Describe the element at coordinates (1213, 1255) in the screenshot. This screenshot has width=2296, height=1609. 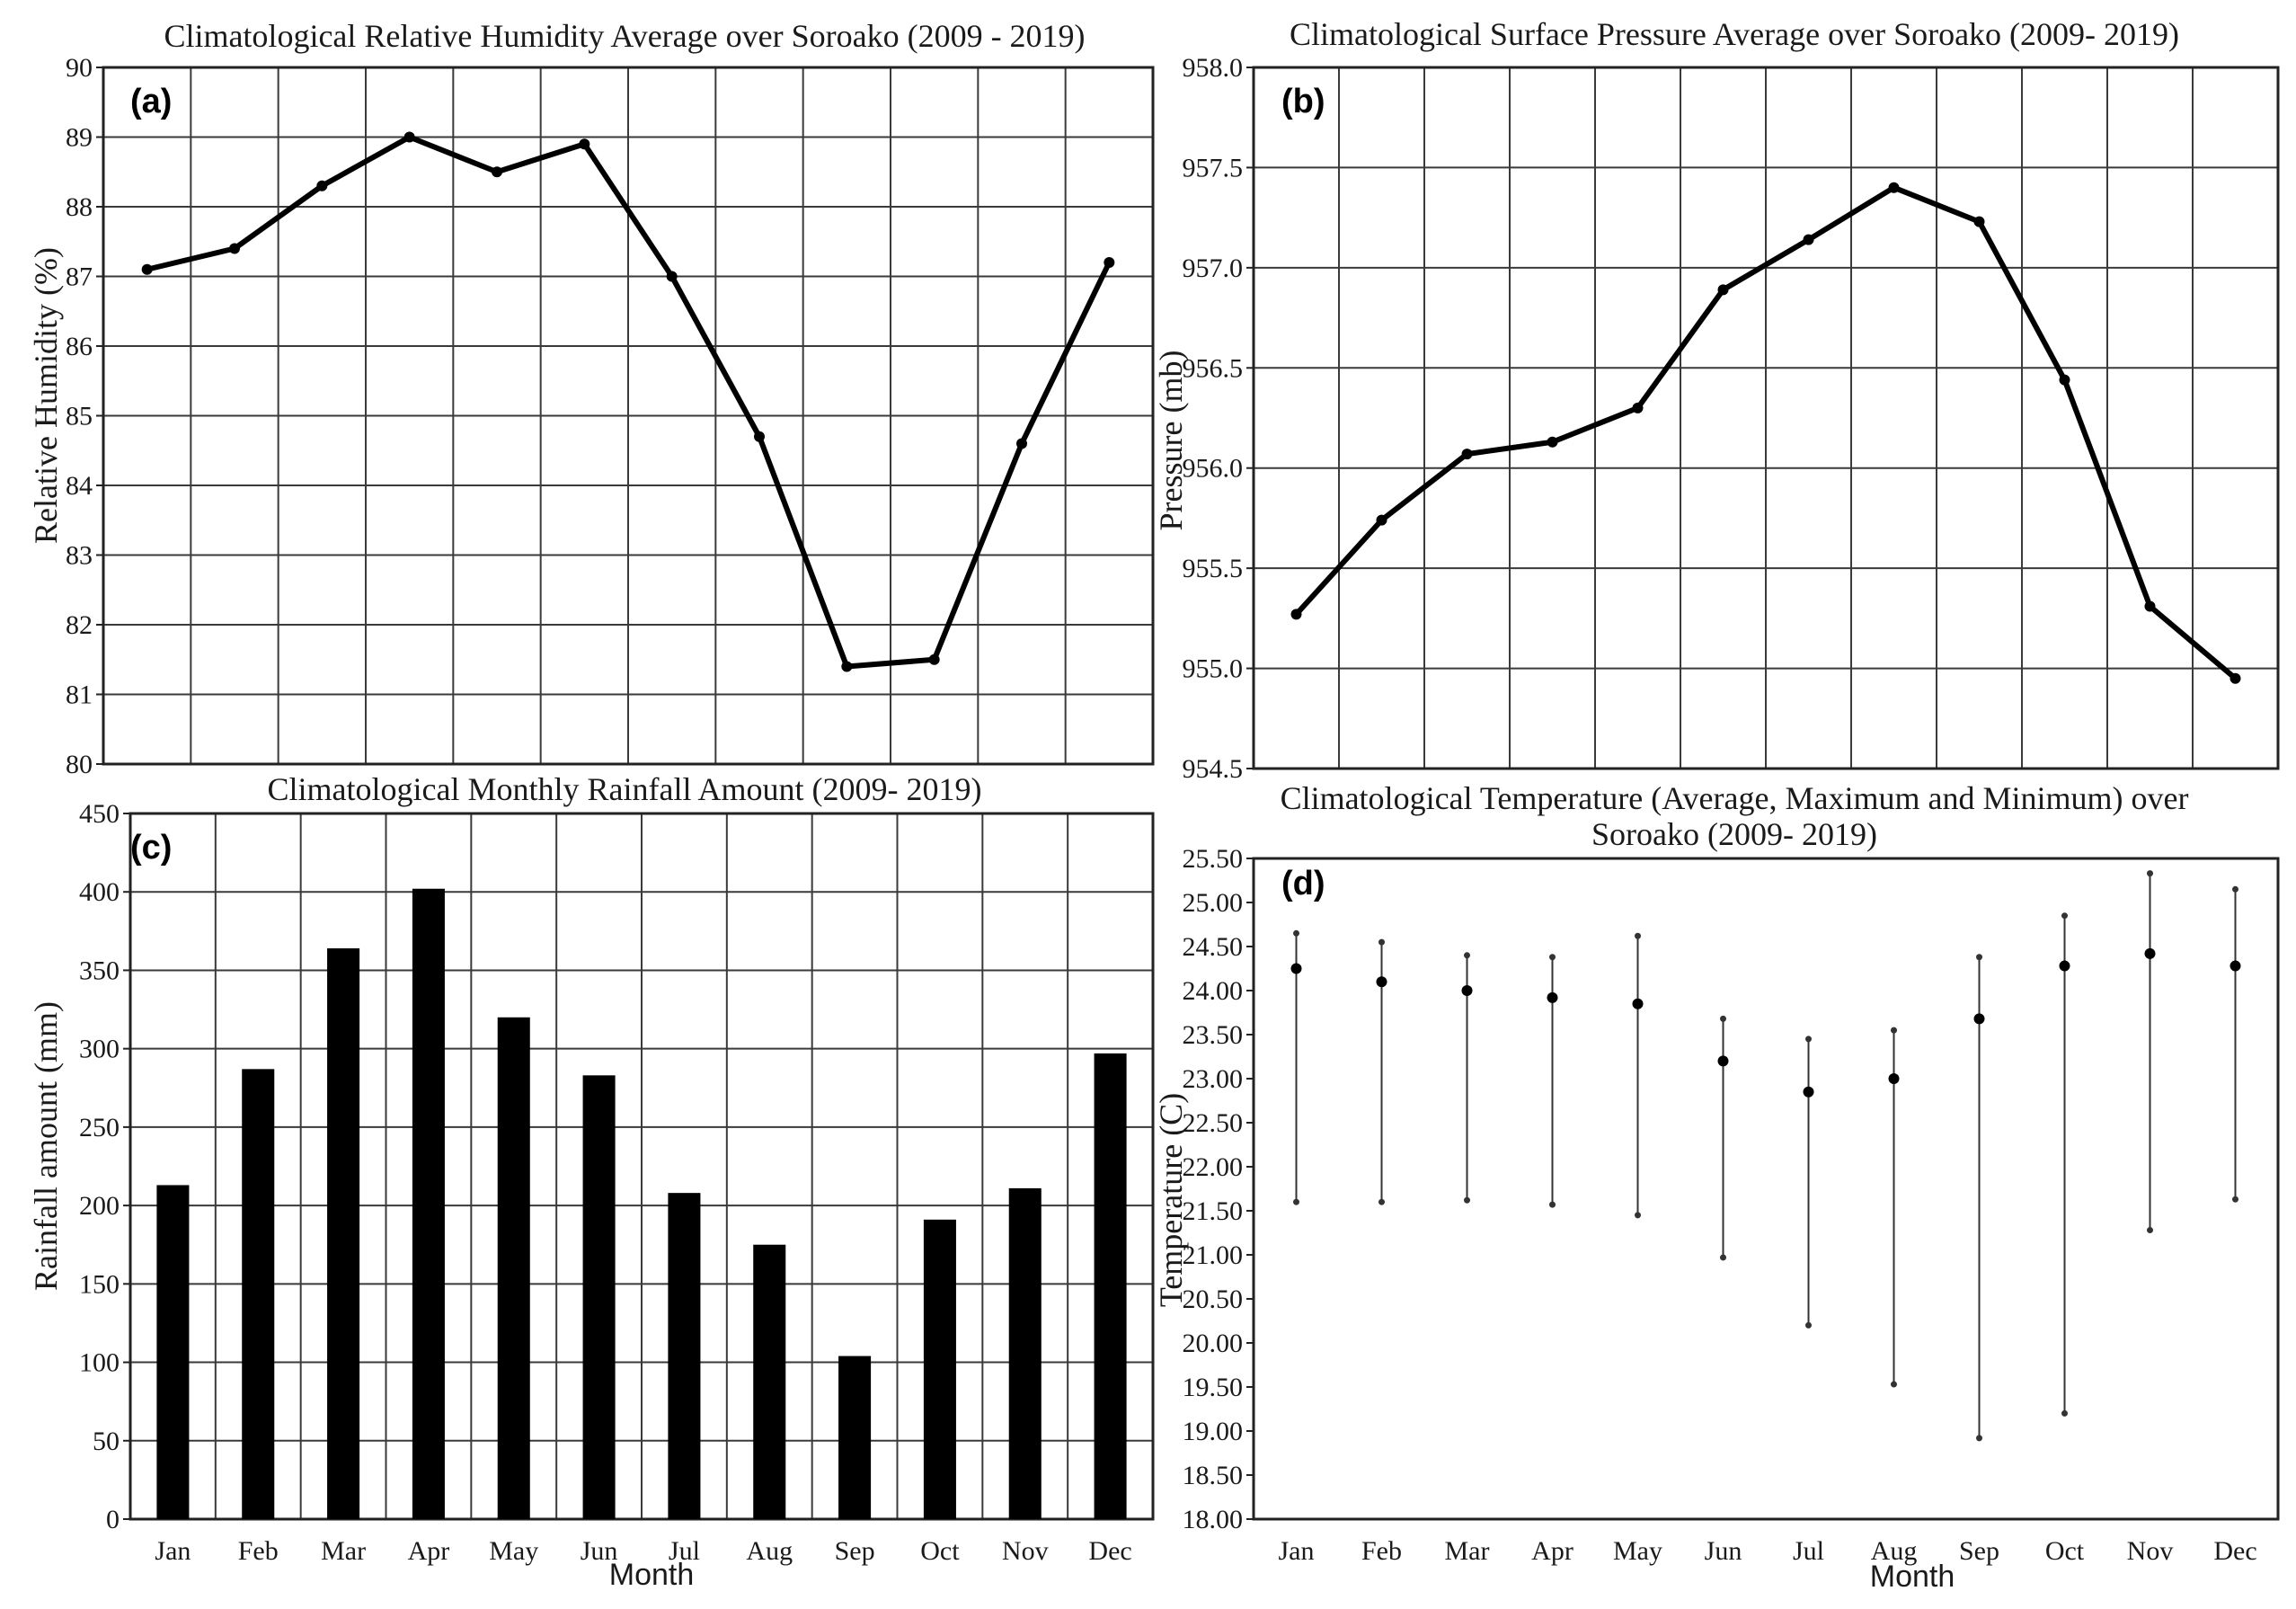
I see `temperature-y-tick-label: 21.00` at that location.